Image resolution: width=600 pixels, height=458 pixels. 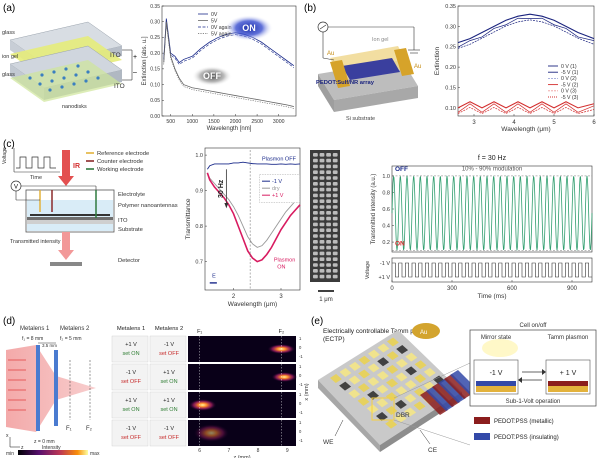 I want to click on a-xlabel: Wavelength [nm], so click(x=229, y=129).